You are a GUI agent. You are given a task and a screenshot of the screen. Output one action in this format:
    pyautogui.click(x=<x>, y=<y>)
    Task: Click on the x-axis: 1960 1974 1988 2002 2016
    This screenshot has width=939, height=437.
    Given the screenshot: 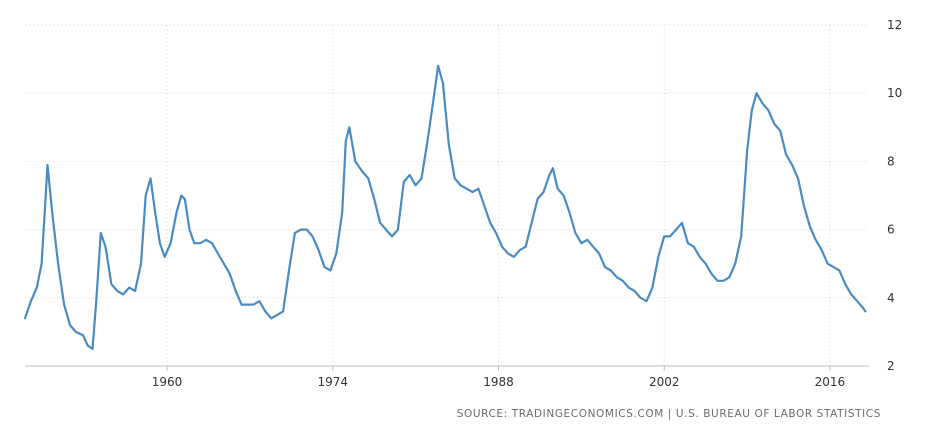 What is the action you would take?
    pyautogui.click(x=498, y=377)
    